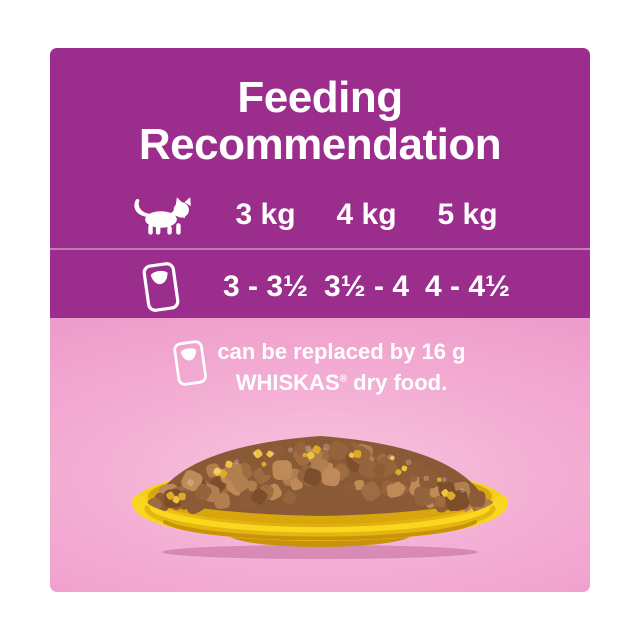 This screenshot has height=640, width=640. I want to click on brand-name: WHISKAS, so click(287, 382).